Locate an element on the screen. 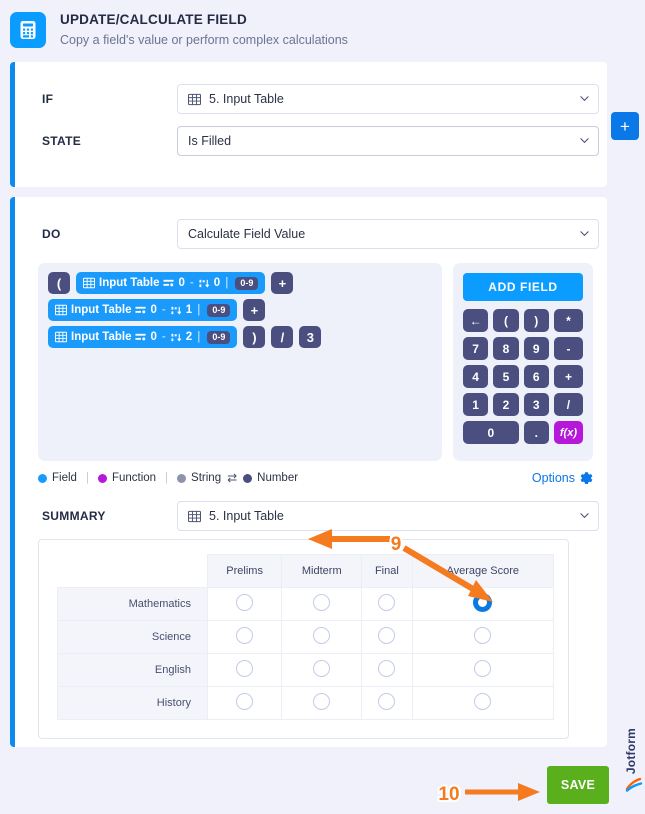  save-button: SAVE is located at coordinates (578, 785).